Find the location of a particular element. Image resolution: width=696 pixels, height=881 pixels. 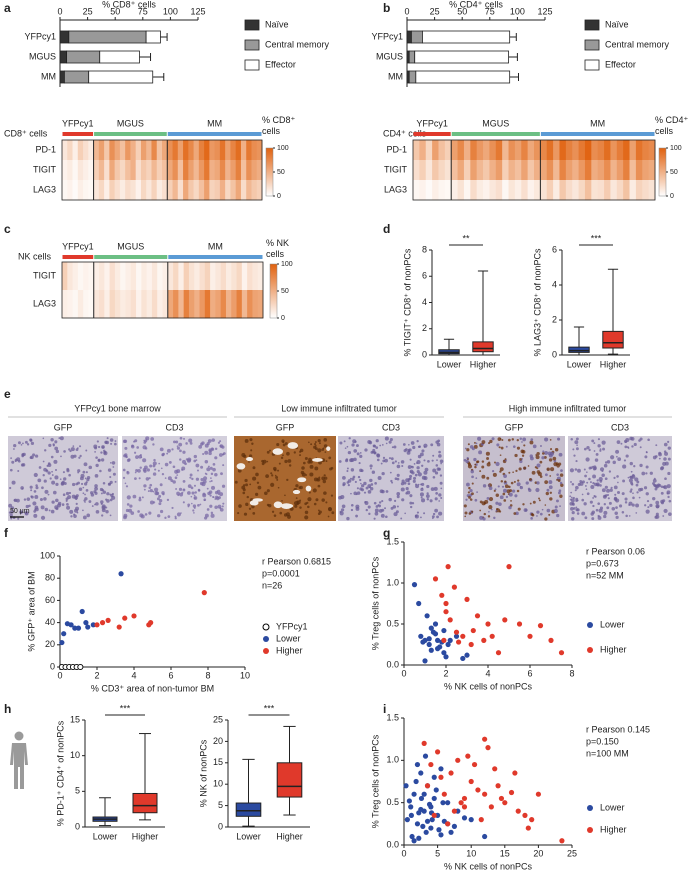

bar-segment is located at coordinates (63, 57).